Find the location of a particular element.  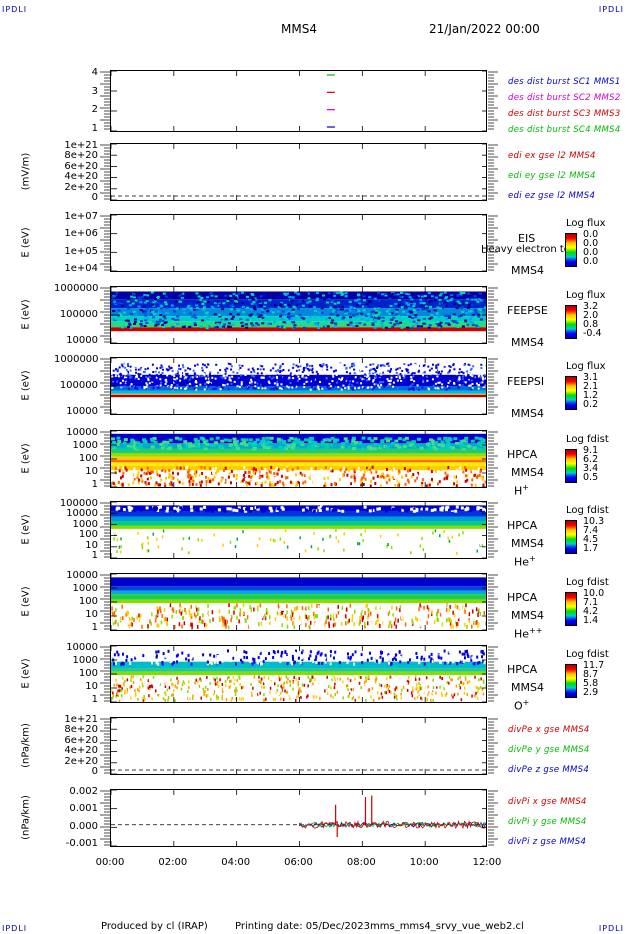

colorbar-value: 8.7 is located at coordinates (591, 674).